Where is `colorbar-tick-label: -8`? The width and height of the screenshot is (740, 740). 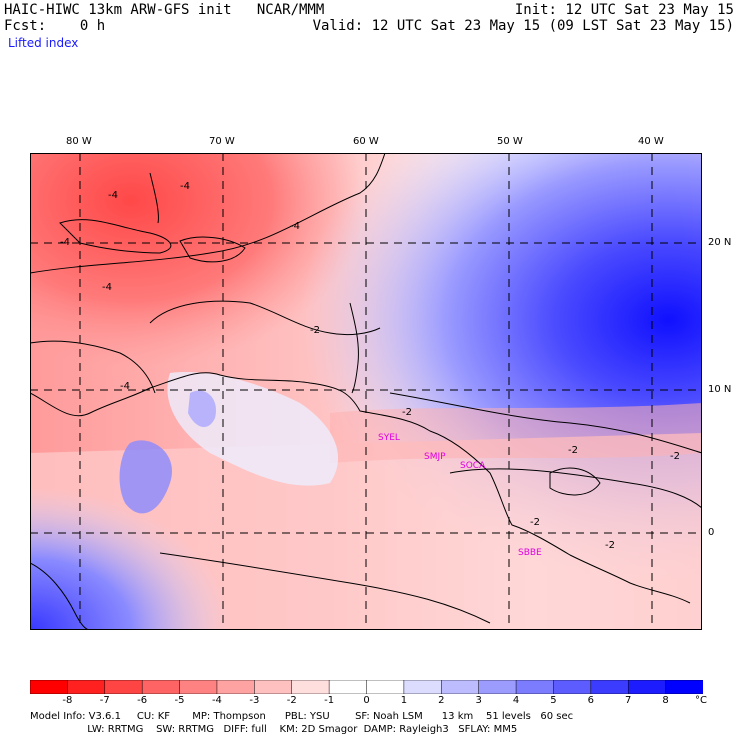 colorbar-tick-label: -8 is located at coordinates (67, 700).